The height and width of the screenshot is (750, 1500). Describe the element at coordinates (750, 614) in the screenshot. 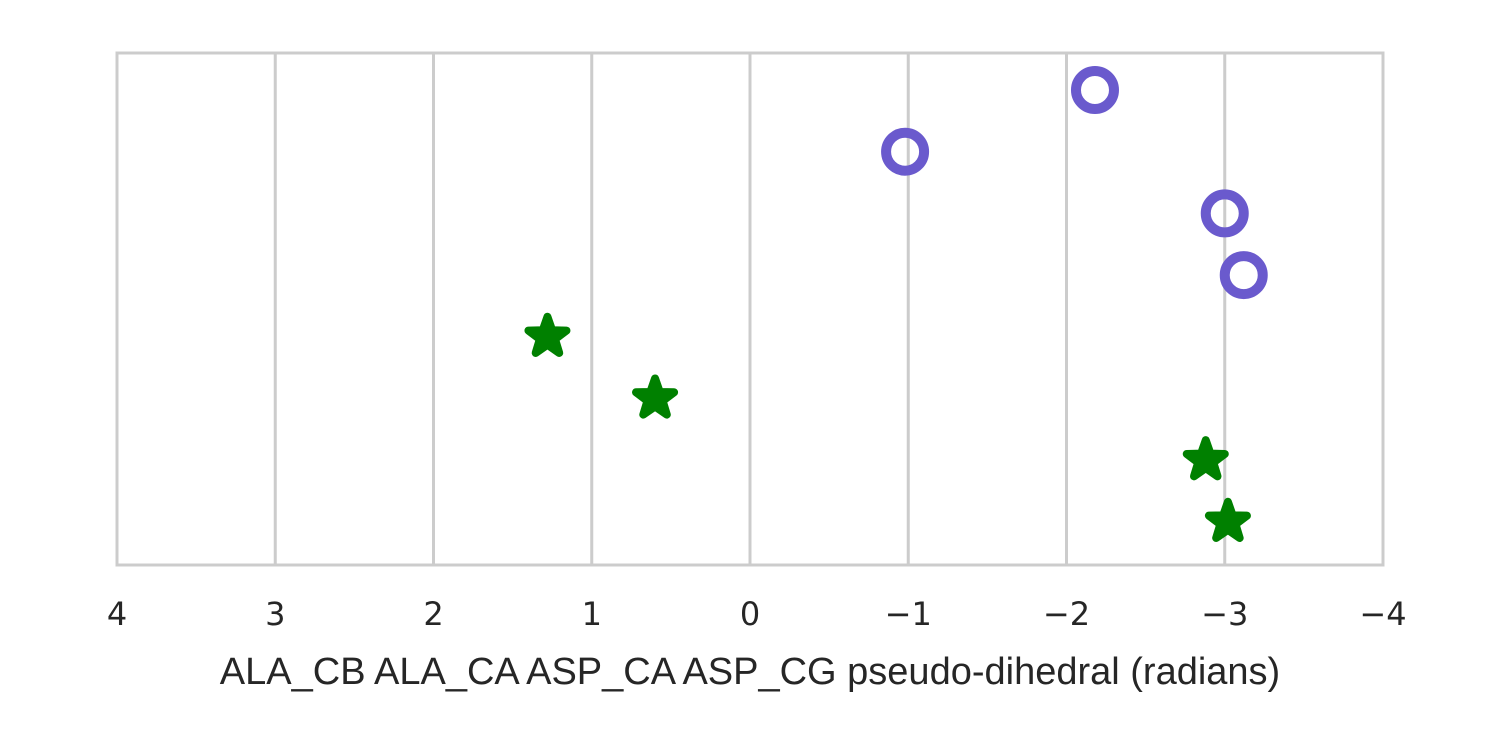

I see `x-tick-label: 0` at that location.